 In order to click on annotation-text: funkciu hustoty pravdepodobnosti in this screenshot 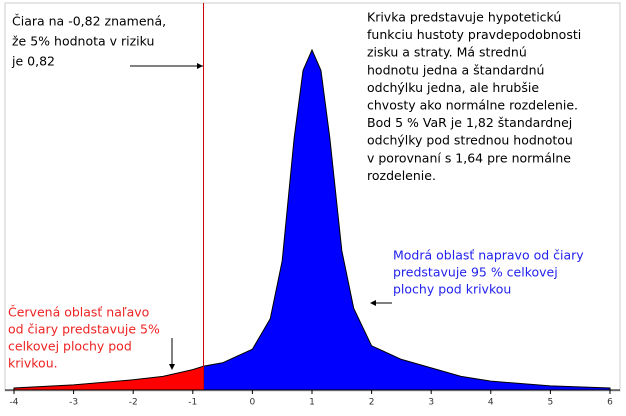, I will do `click(474, 34)`.